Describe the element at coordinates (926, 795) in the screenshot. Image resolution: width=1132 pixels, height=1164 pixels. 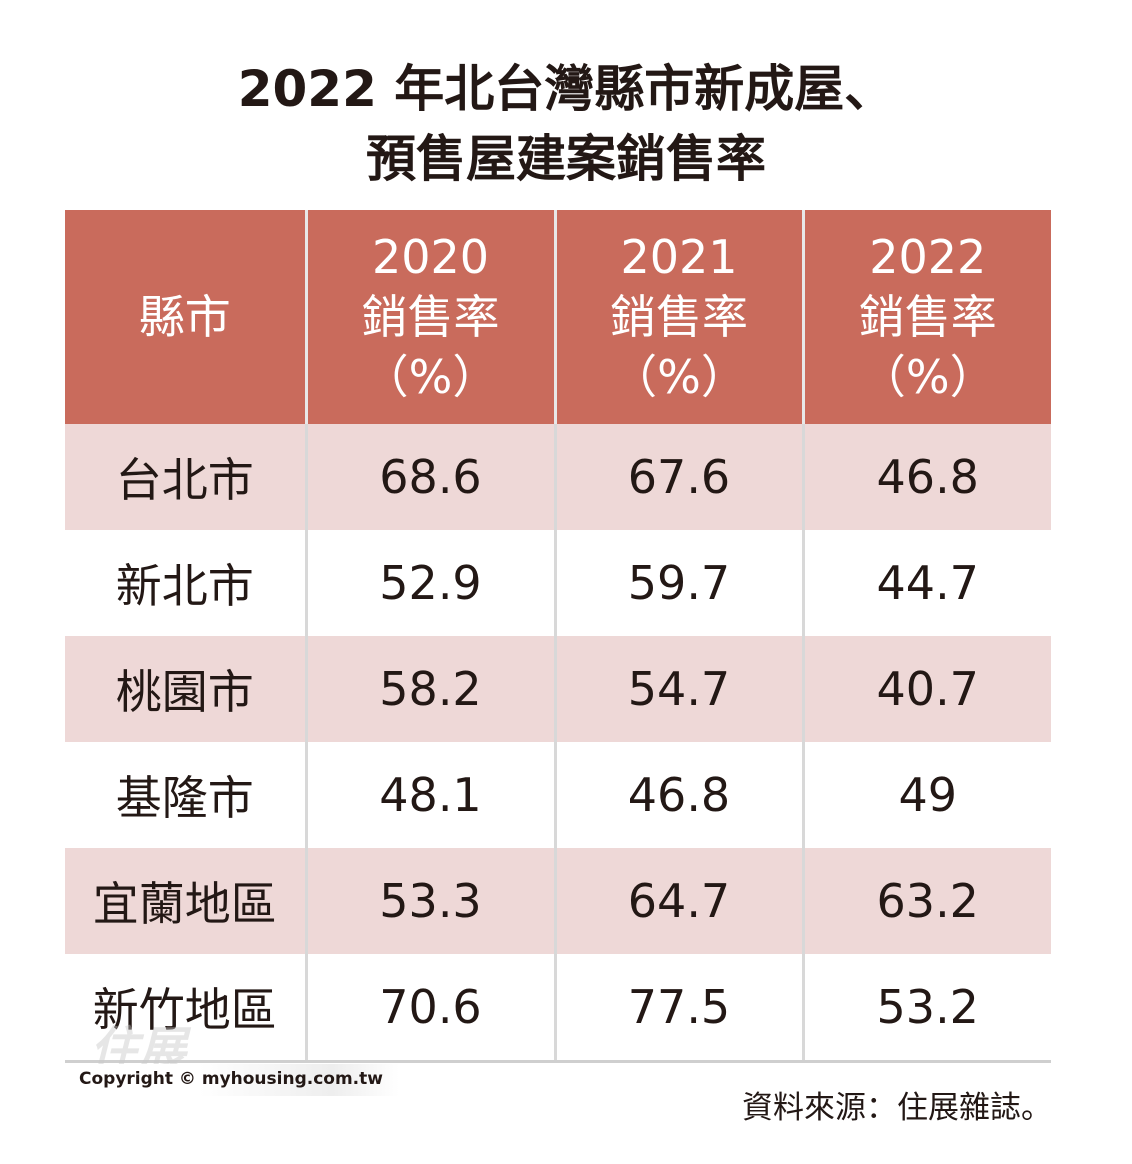
I see `rate-cell: 49` at that location.